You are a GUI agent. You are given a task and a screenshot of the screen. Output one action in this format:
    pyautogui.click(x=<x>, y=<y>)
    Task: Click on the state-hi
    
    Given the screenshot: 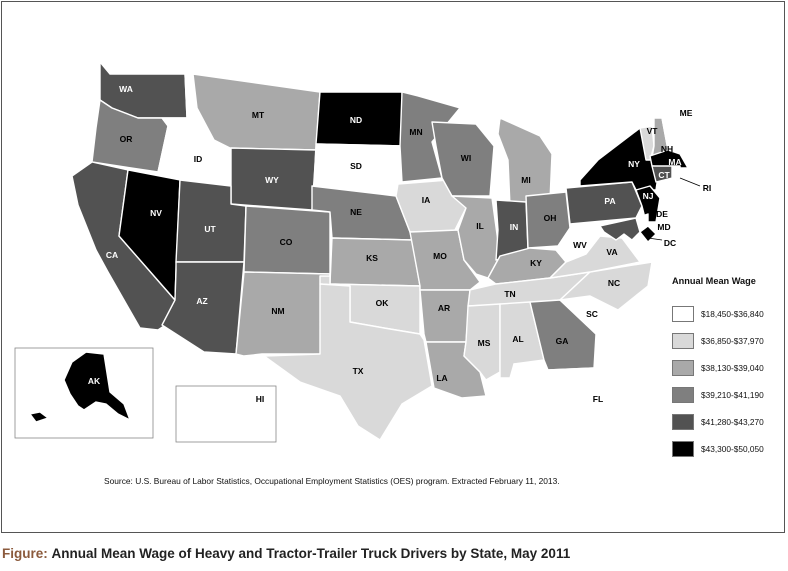 What is the action you would take?
    pyautogui.click(x=191, y=400)
    